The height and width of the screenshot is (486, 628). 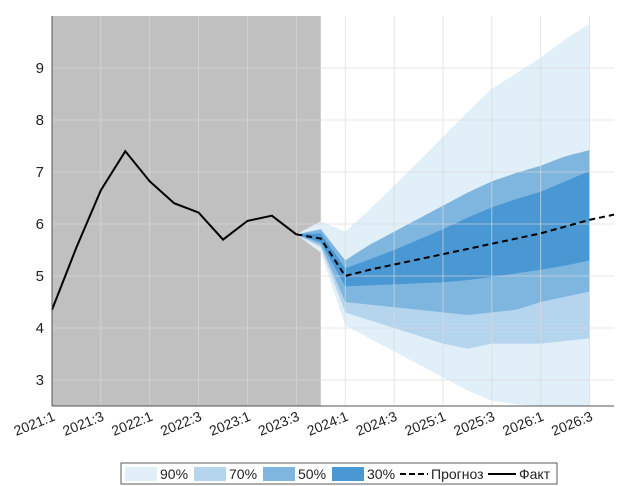 I want to click on legend-label: 70%, so click(x=243, y=474).